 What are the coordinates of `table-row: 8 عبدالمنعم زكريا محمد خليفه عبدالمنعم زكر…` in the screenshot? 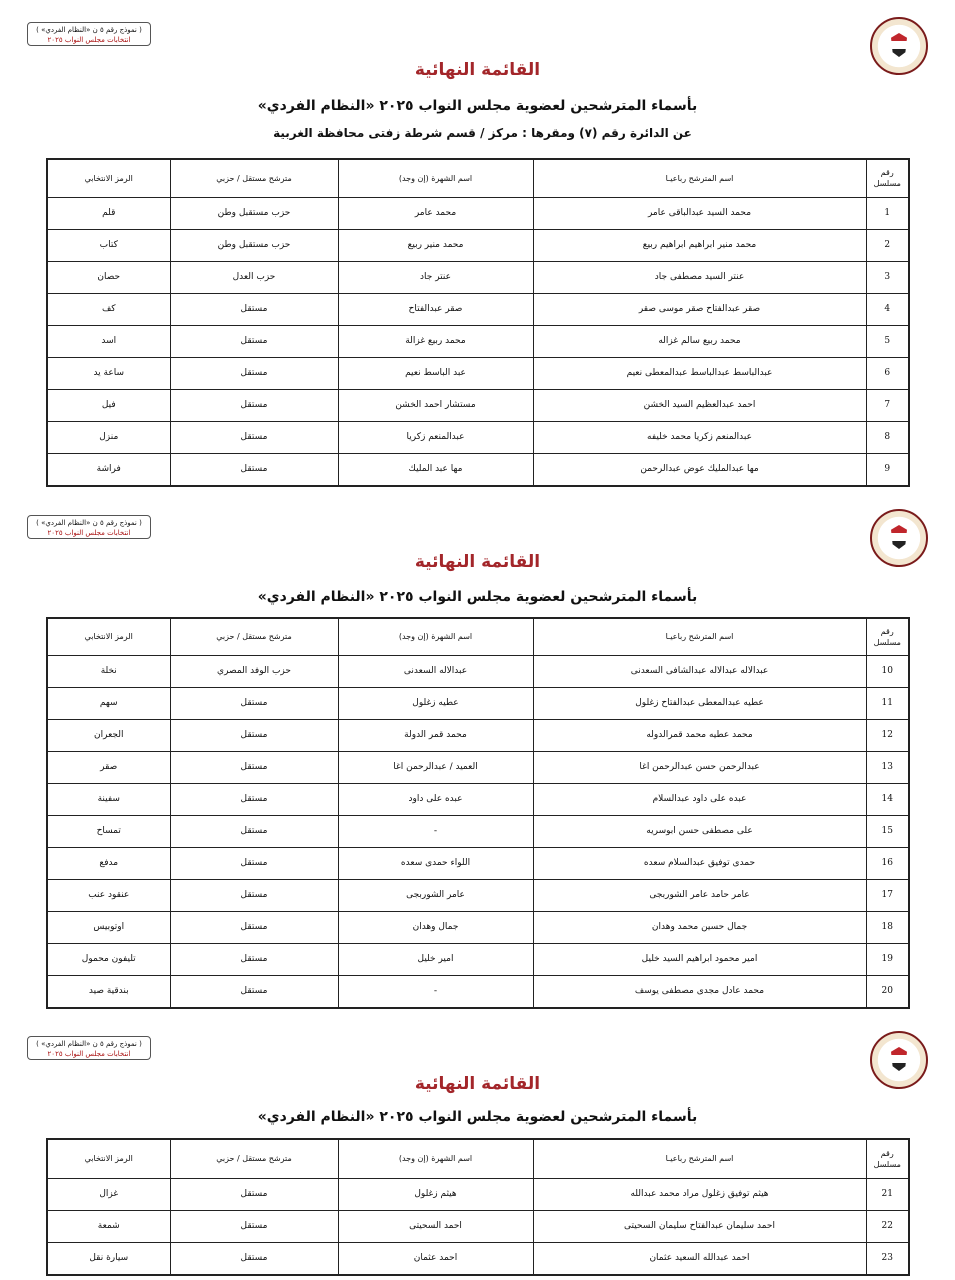 It's located at (478, 437).